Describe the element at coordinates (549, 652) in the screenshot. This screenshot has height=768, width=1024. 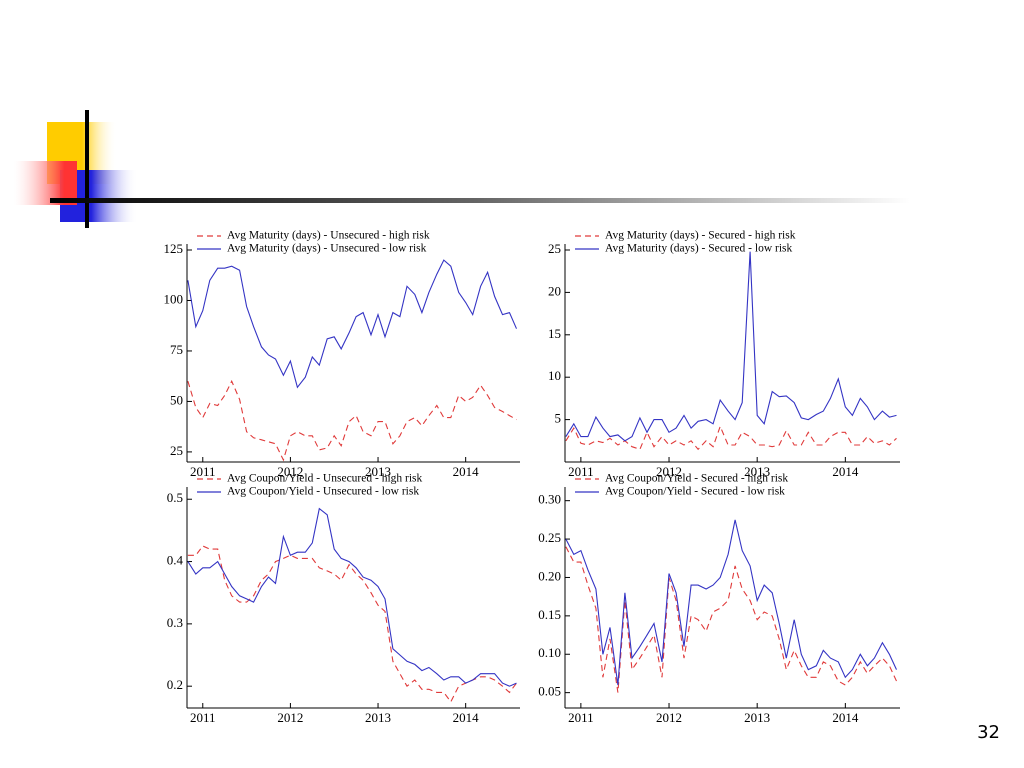
I see `y-tick-label: 0.10` at that location.